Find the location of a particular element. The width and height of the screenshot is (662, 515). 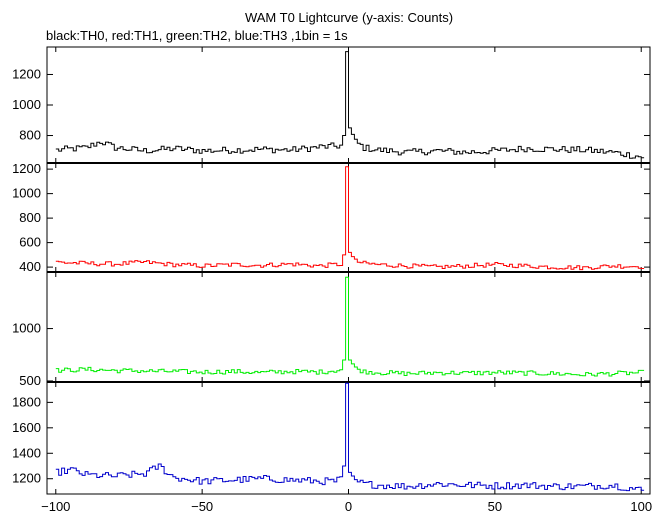

x-tick-label: 50 is located at coordinates (495, 506).